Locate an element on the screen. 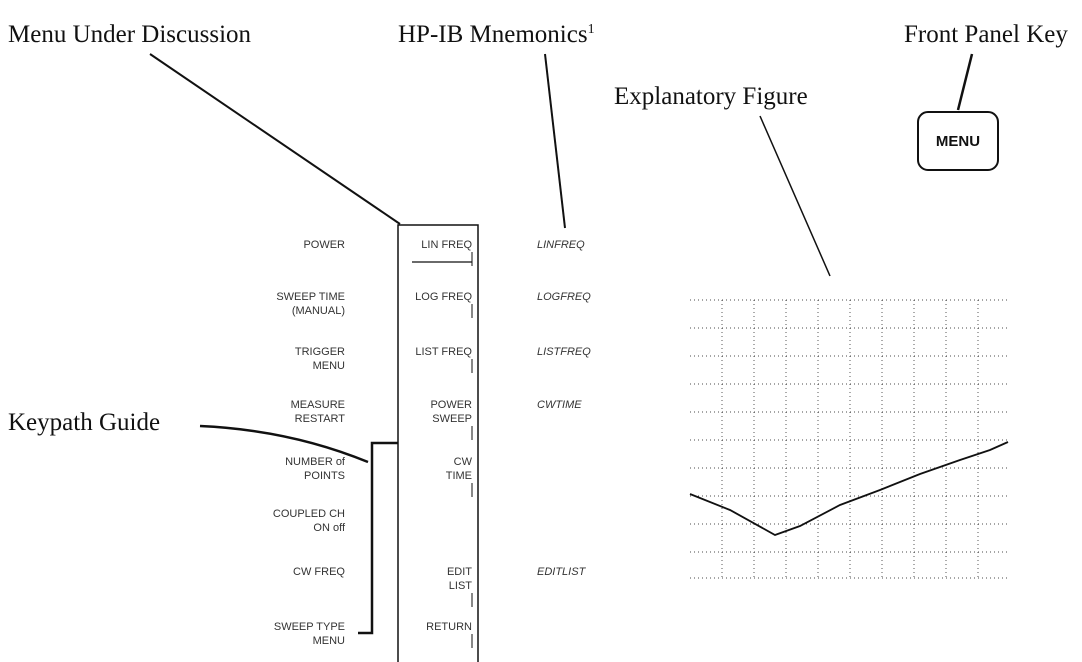 This screenshot has width=1082, height=662. left-softkey: (MANUAL) is located at coordinates (318, 311).